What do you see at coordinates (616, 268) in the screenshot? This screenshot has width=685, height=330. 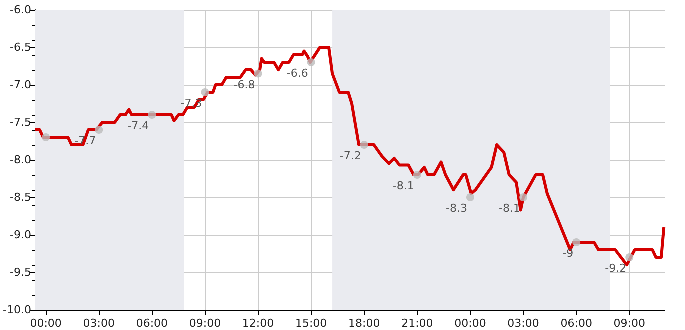 I see `annotation: -9.2` at bounding box center [616, 268].